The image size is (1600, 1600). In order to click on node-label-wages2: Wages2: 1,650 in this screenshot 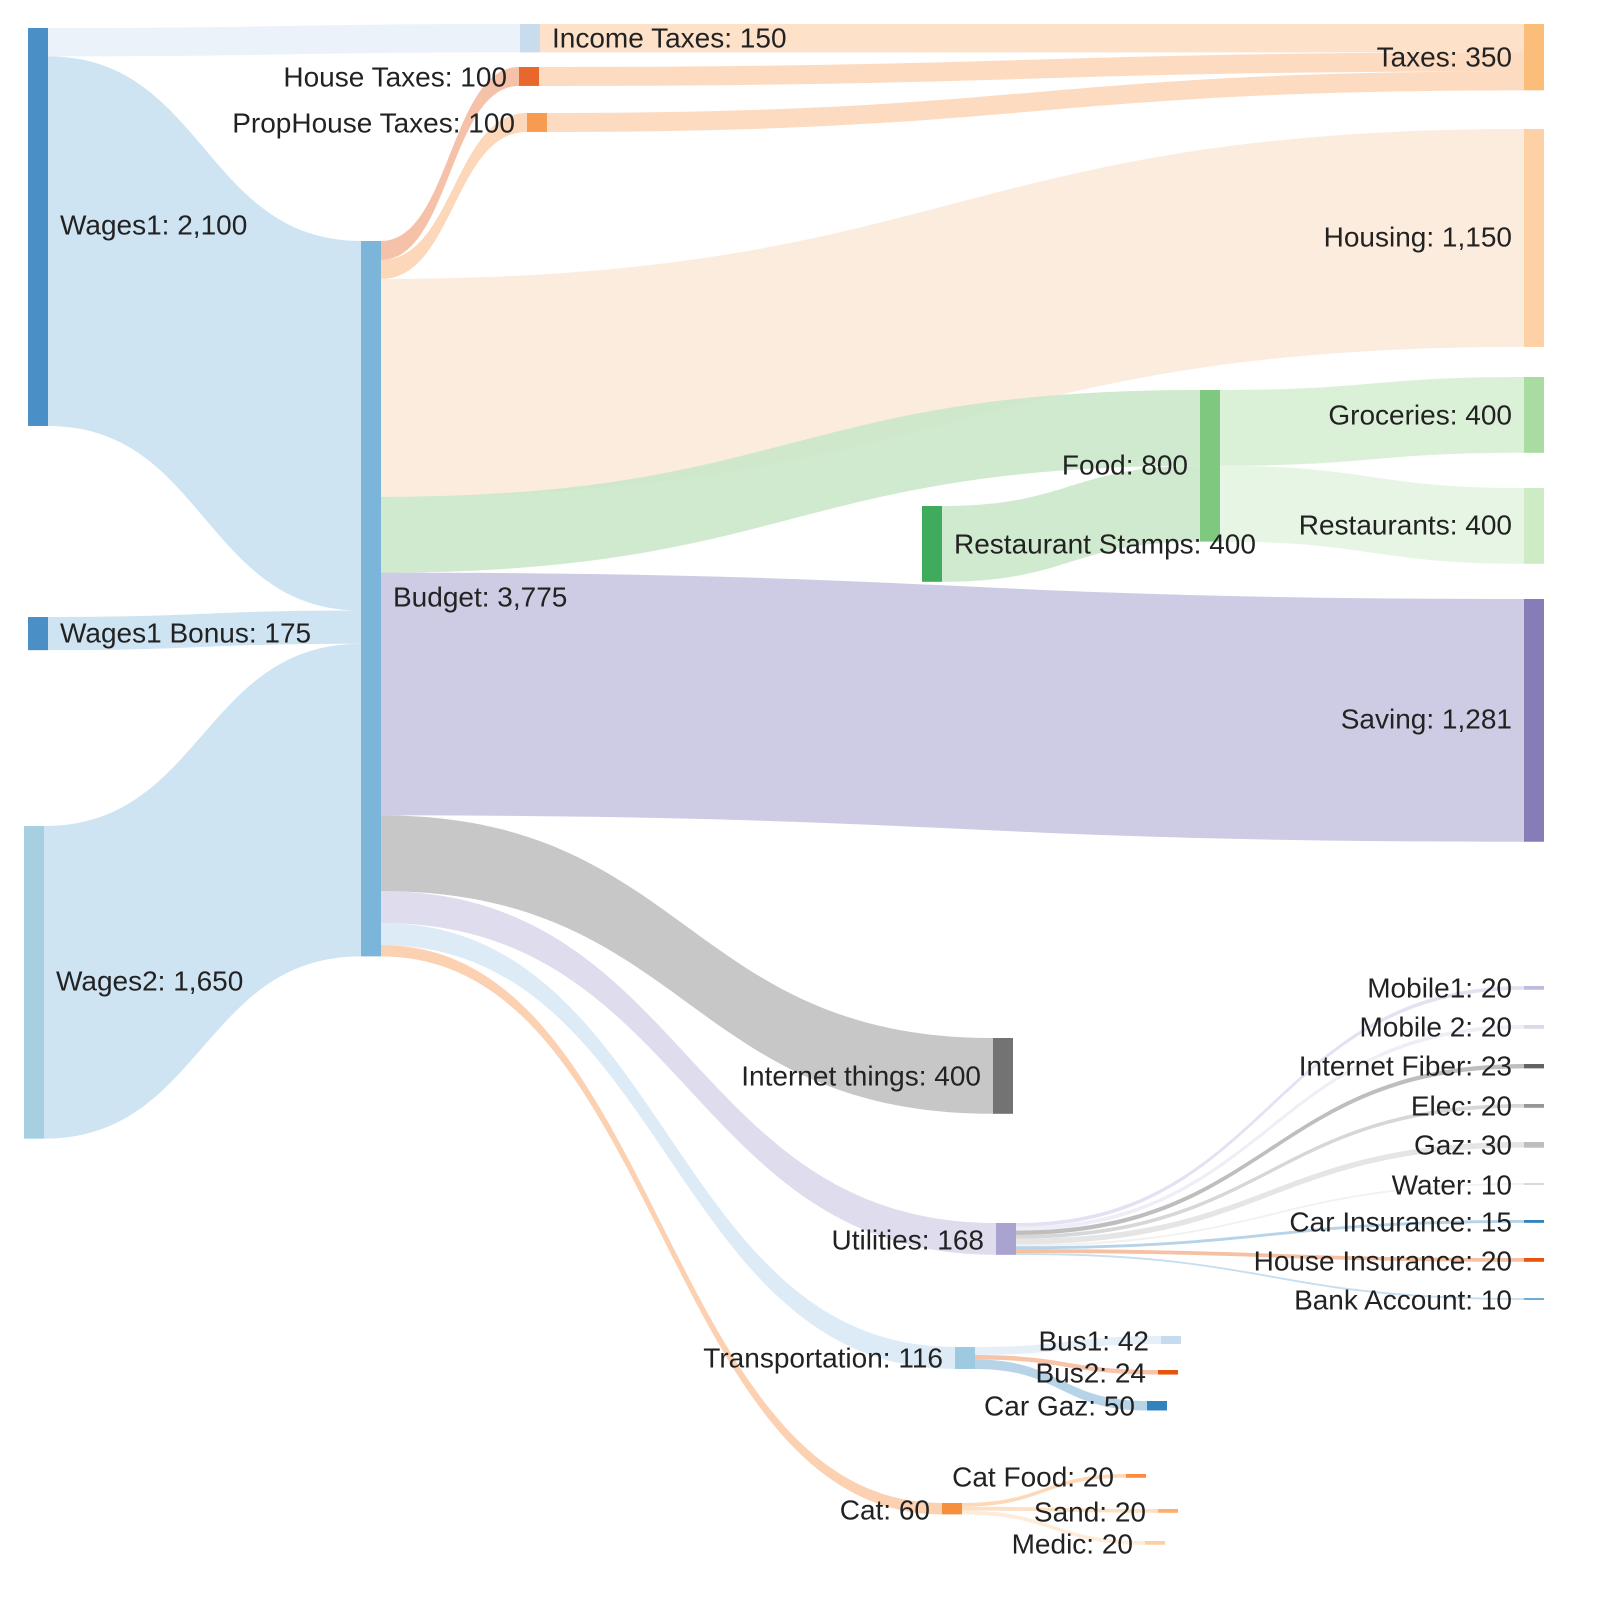, I will do `click(149, 981)`.